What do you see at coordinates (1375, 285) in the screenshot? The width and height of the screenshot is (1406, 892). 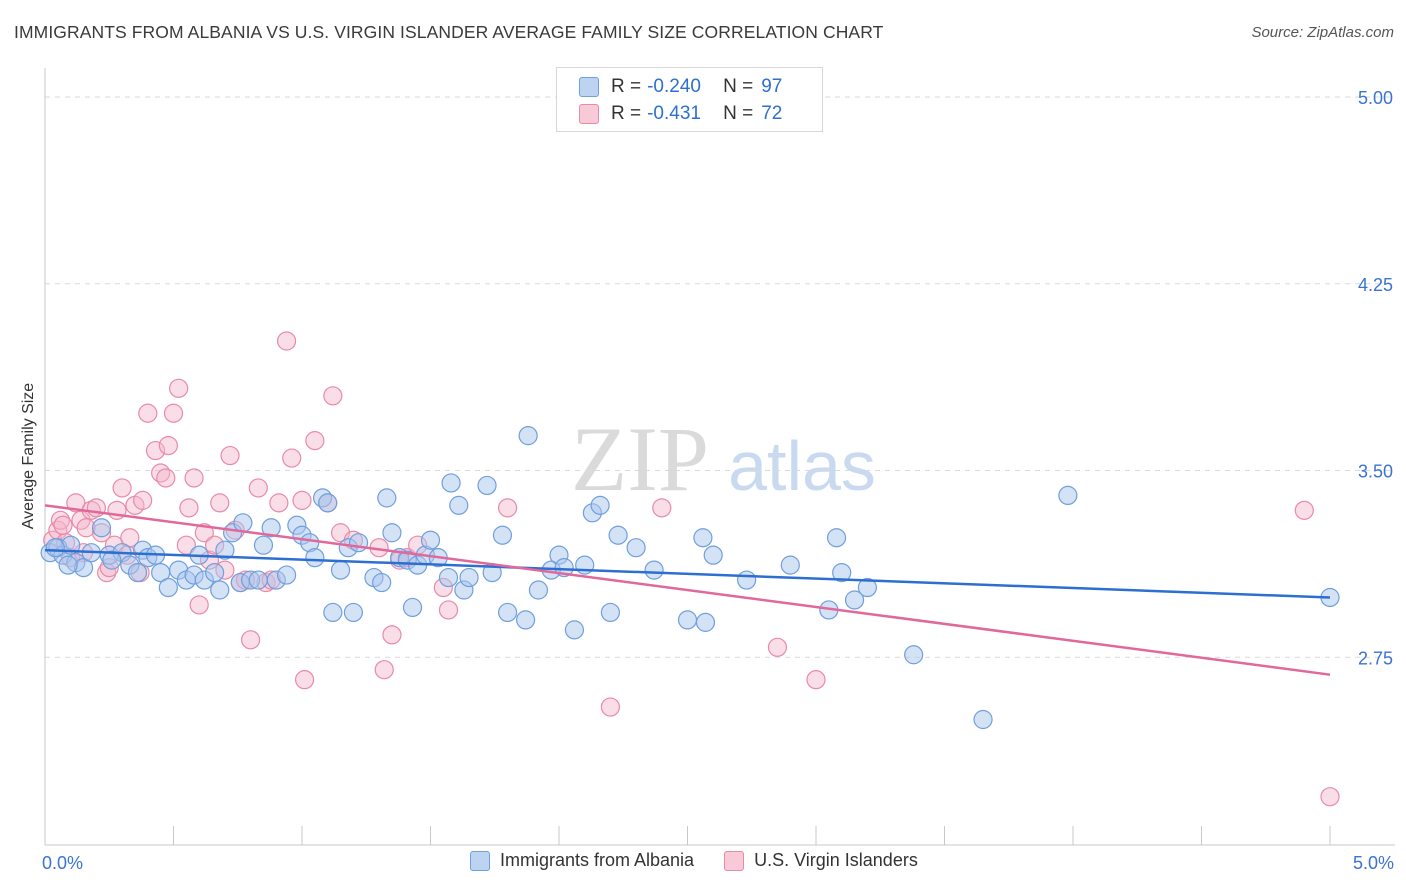 I see `y-tick-label: 4.25` at bounding box center [1375, 285].